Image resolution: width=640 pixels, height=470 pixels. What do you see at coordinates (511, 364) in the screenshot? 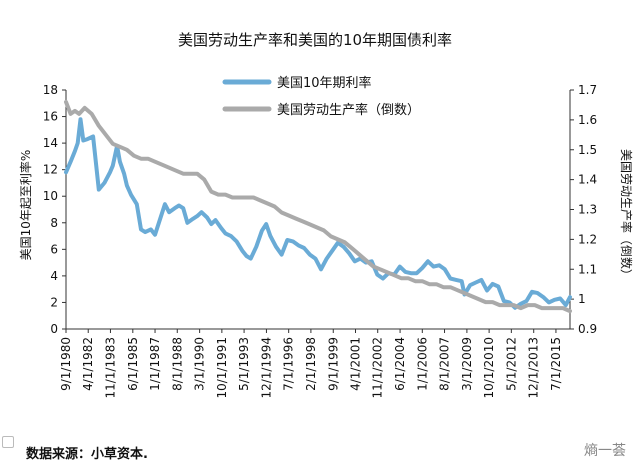
I see `x-tick-label: 5/1/2012` at bounding box center [511, 364].